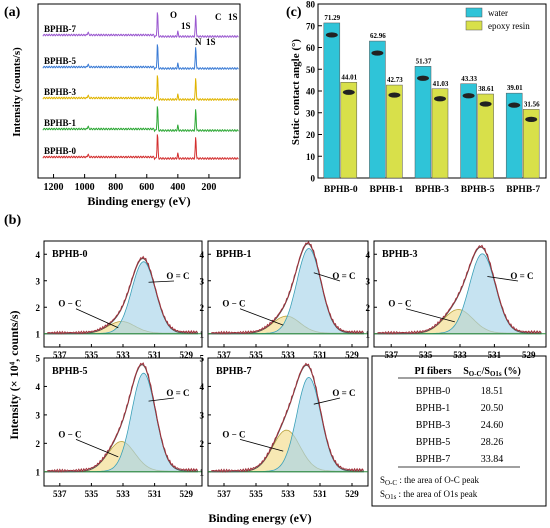 The width and height of the screenshot is (550, 528). I want to click on table-cell-ratio: 18.51, so click(492, 391).